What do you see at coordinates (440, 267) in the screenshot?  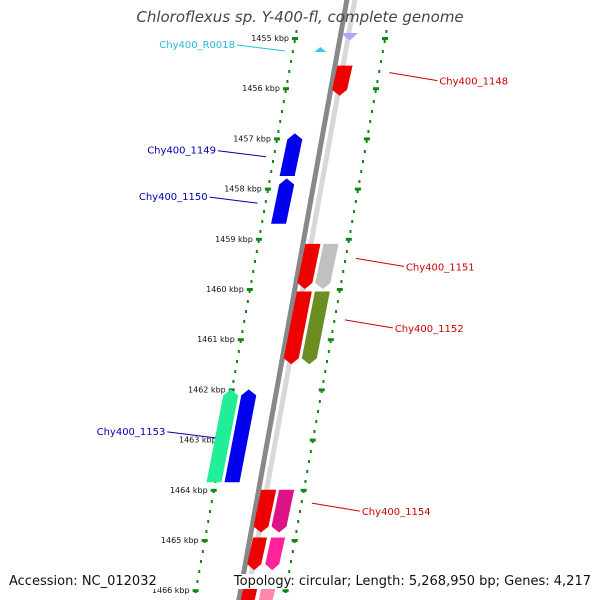 I see `gene-label: Chy400_1151` at bounding box center [440, 267].